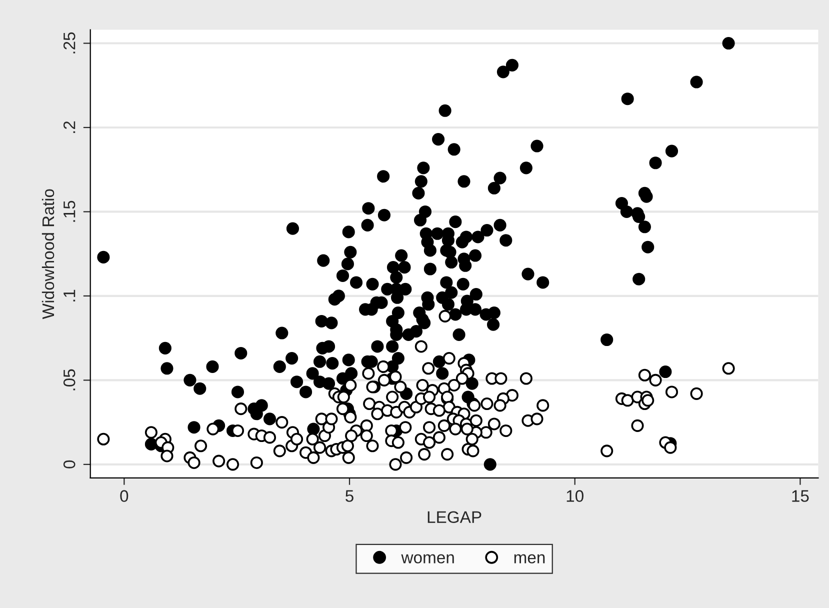 The height and width of the screenshot is (608, 829). I want to click on y-tick-label: .25, so click(69, 43).